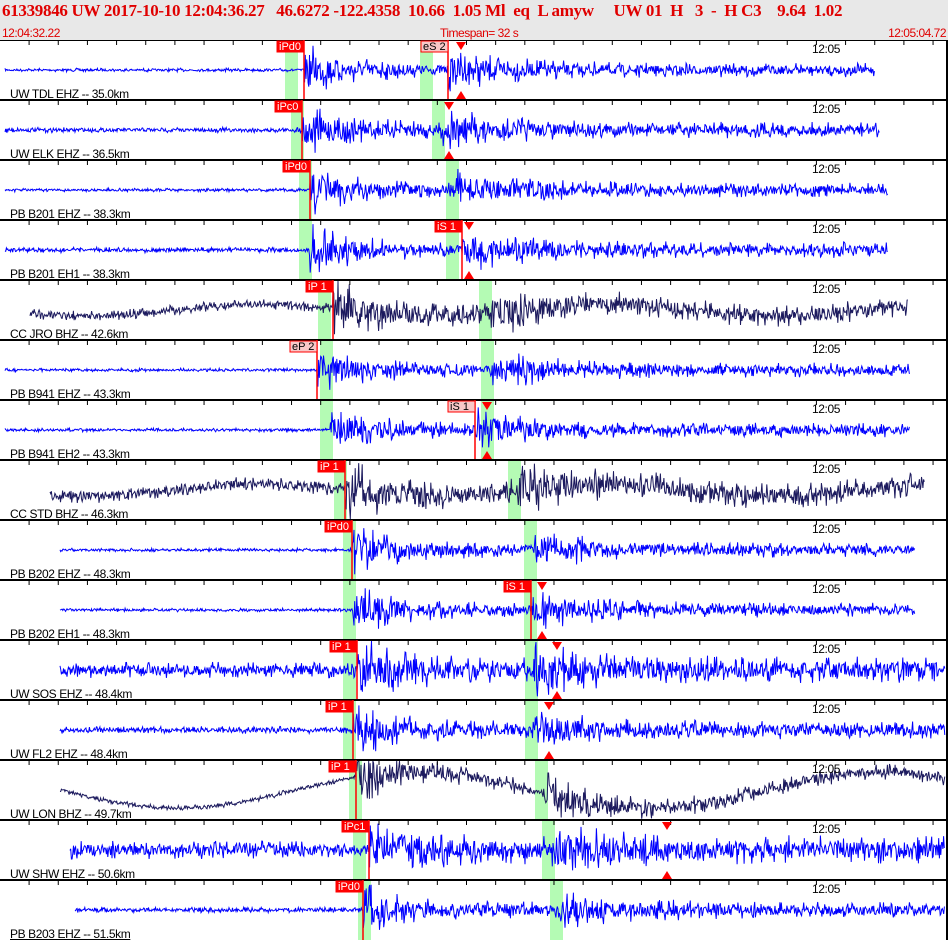 The image size is (948, 940). I want to click on channel-panel: 12:05 PB B203 EHZ -- 51.5km iPd0, so click(474, 910).